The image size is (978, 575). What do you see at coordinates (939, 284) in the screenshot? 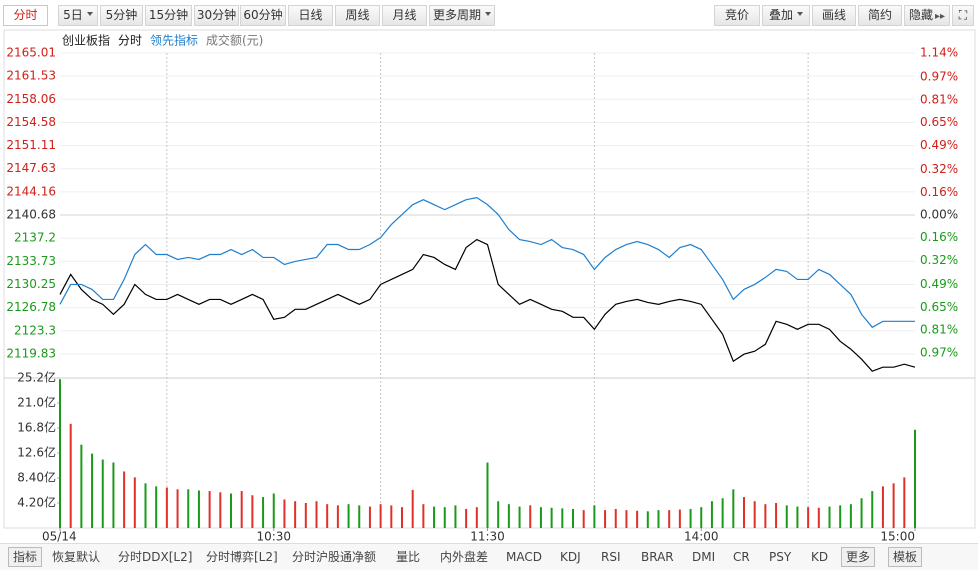
I see `y2-tick-label: 0.49%` at bounding box center [939, 284].